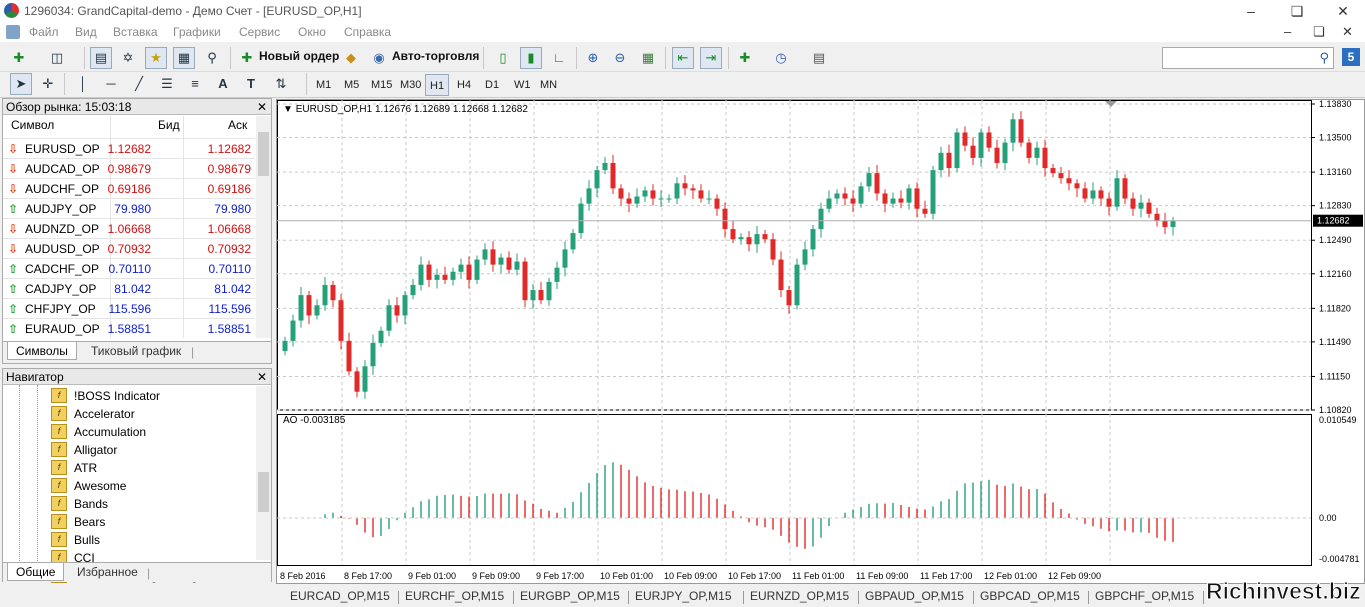 The image size is (1365, 607). Describe the element at coordinates (13, 169) in the screenshot. I see `arrow-down-icon: ⇩` at that location.